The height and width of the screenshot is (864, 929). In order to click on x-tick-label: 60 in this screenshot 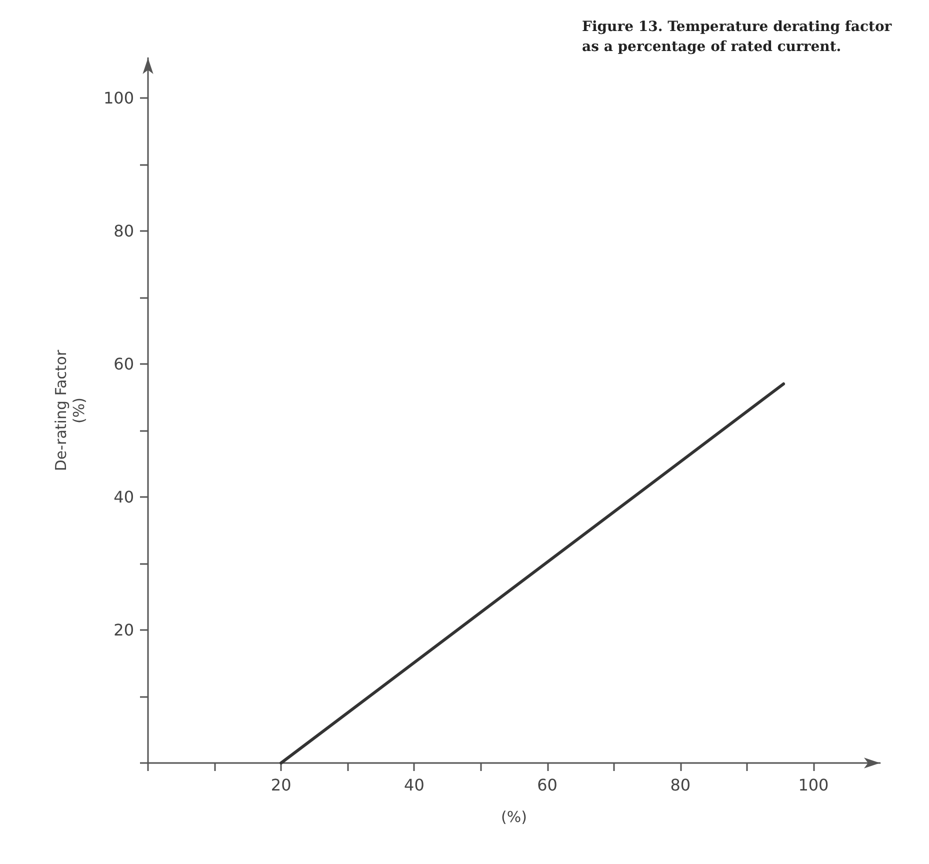, I will do `click(547, 785)`.